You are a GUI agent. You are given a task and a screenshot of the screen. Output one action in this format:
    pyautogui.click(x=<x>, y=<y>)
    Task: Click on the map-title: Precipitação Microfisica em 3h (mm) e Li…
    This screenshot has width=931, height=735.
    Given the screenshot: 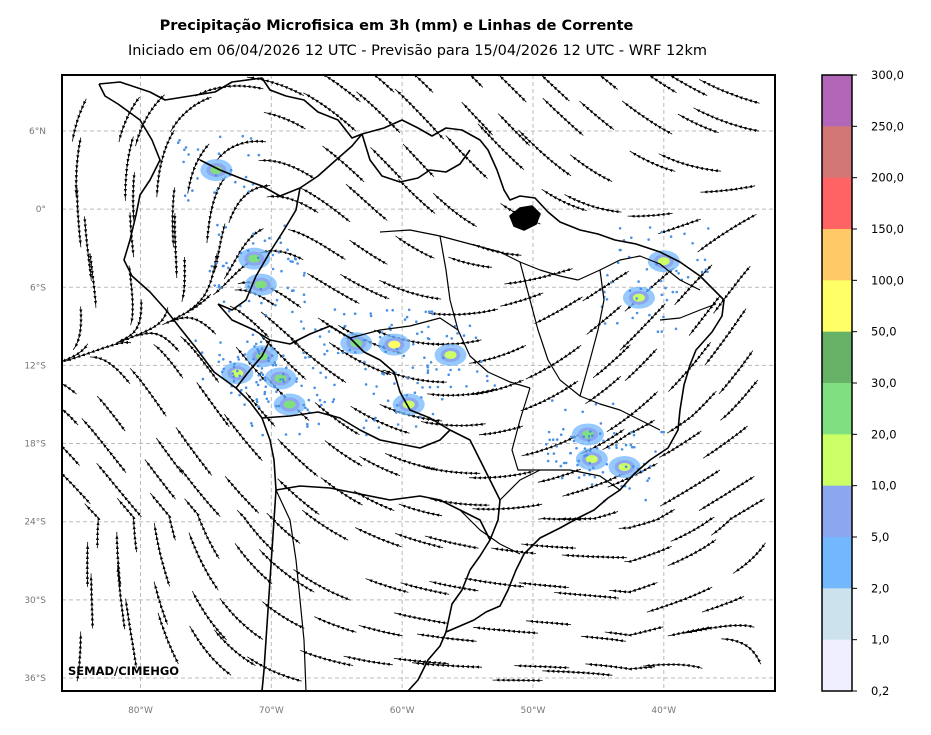 What is the action you would take?
    pyautogui.click(x=396, y=26)
    